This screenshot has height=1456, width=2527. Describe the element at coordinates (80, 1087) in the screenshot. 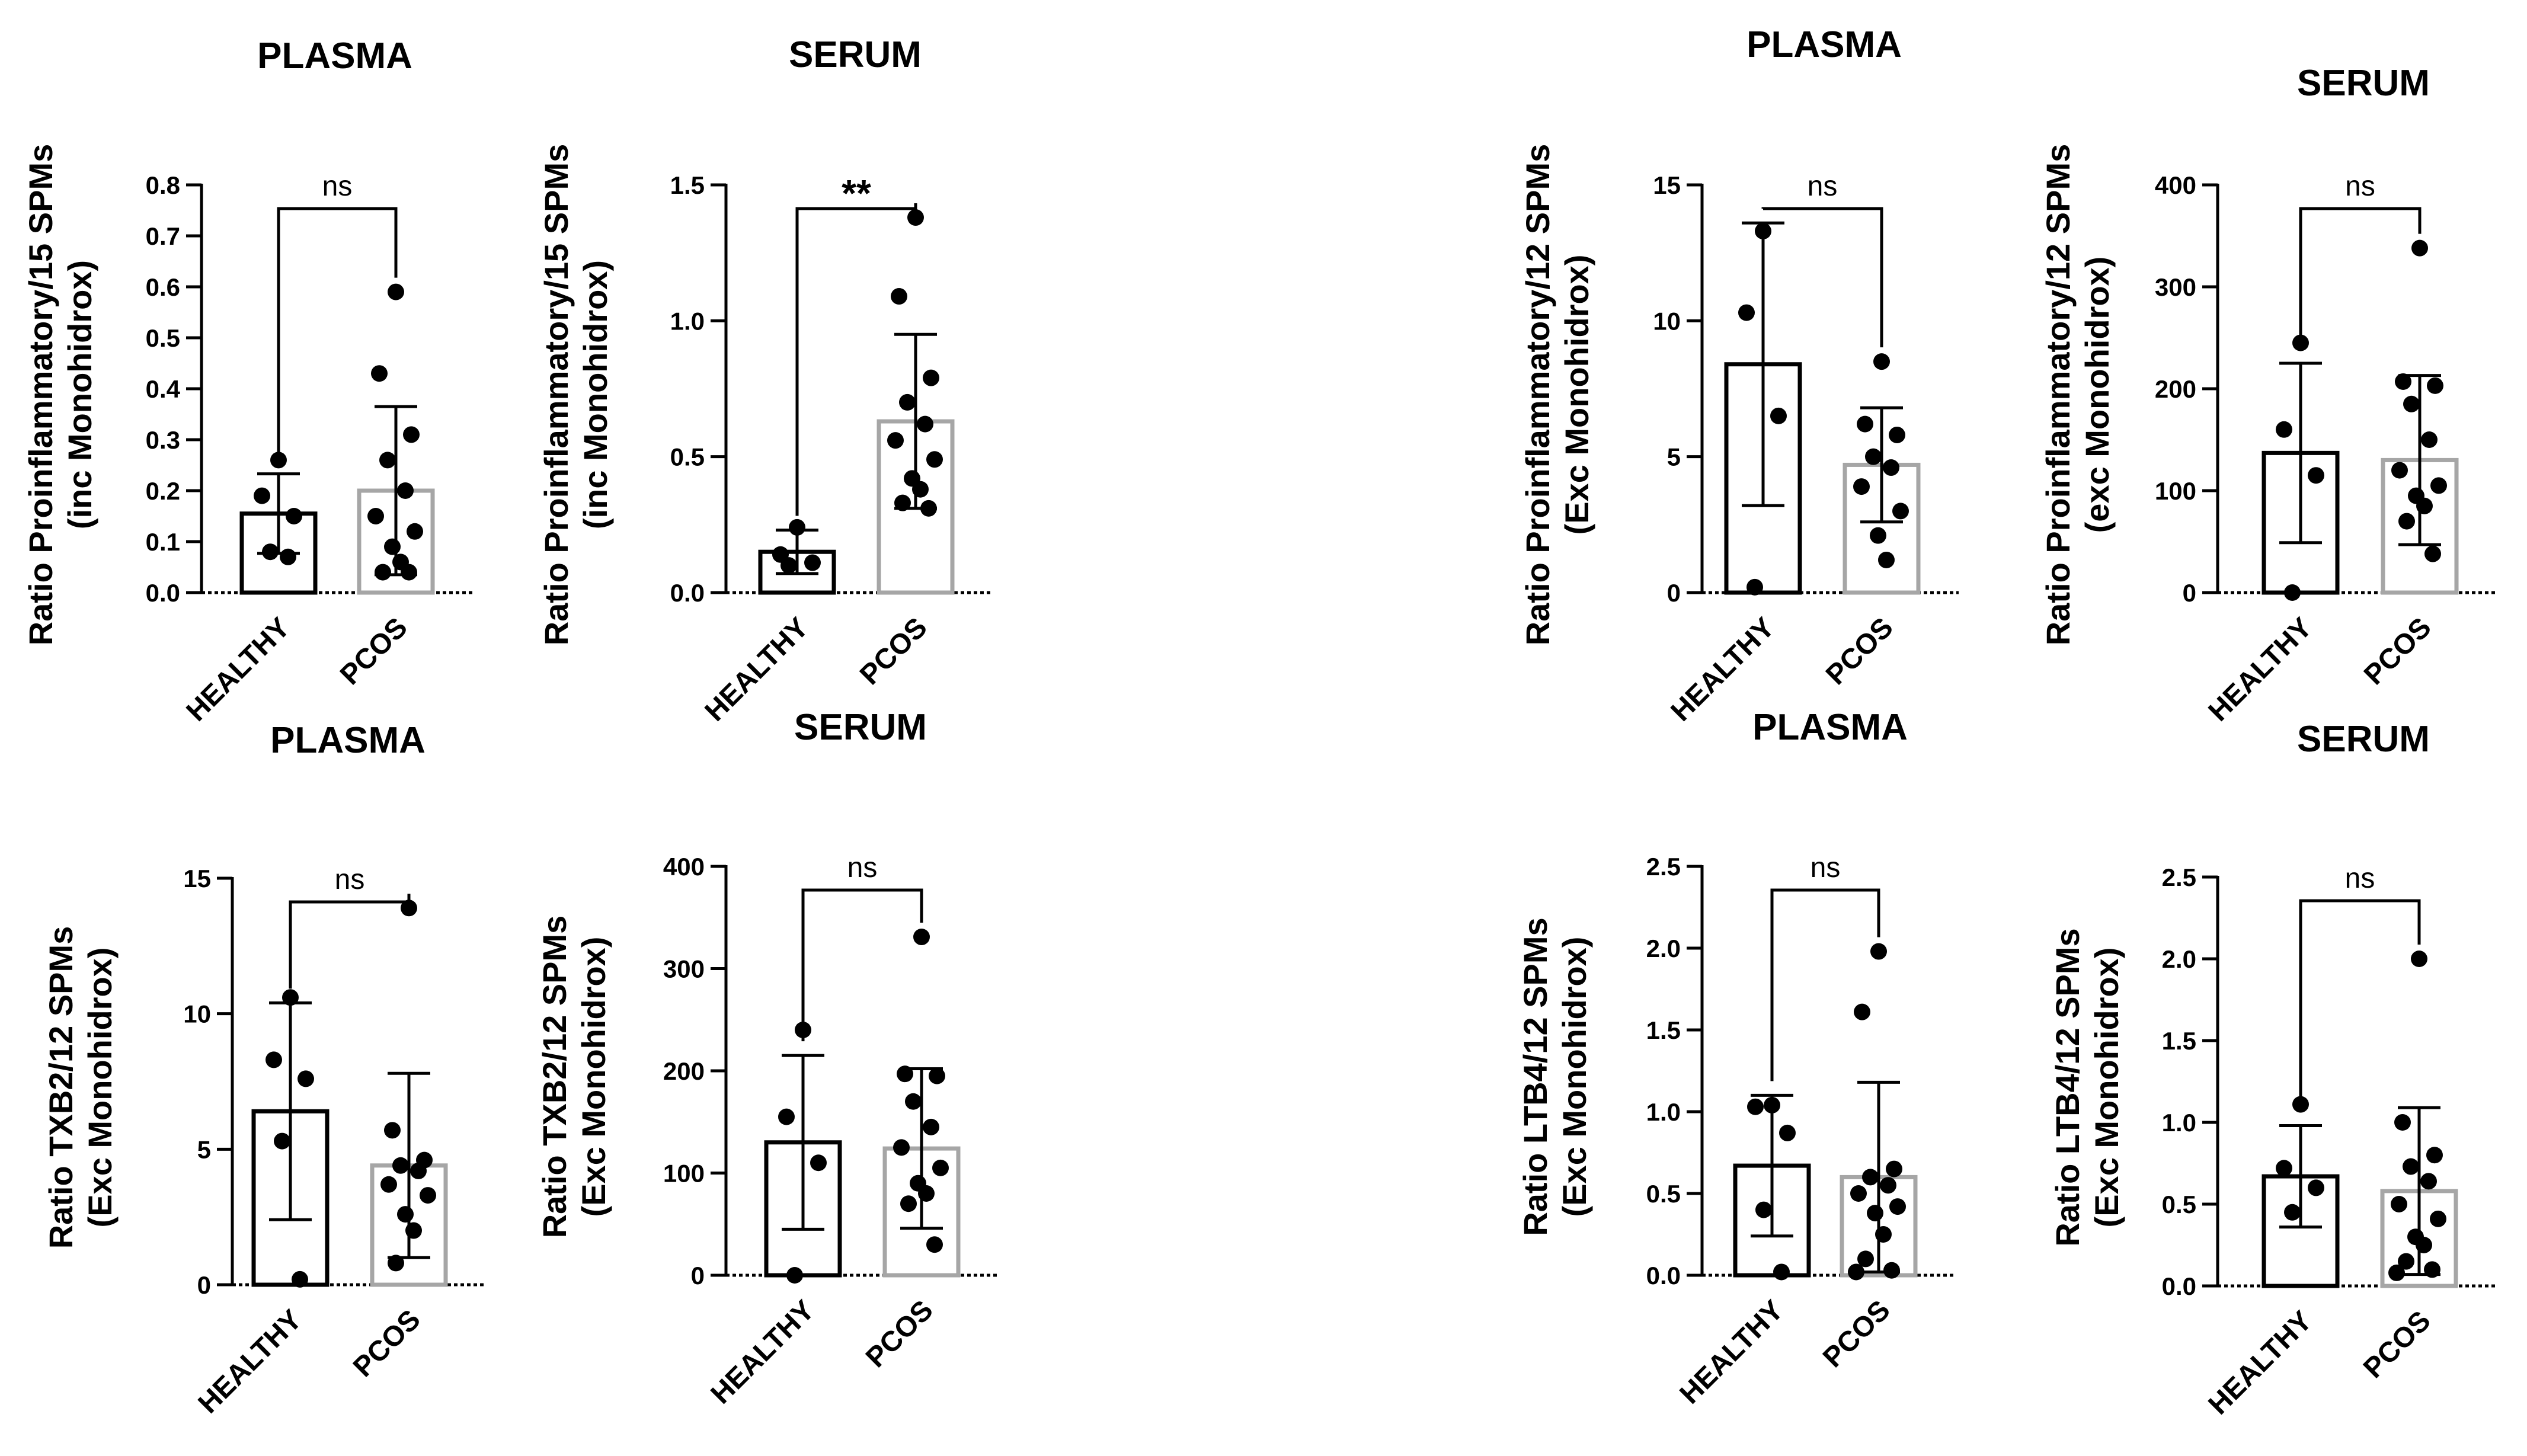

I see `y-axis-label: Ratio TXB2/12 SPMs(Exc Monohidrox)` at that location.